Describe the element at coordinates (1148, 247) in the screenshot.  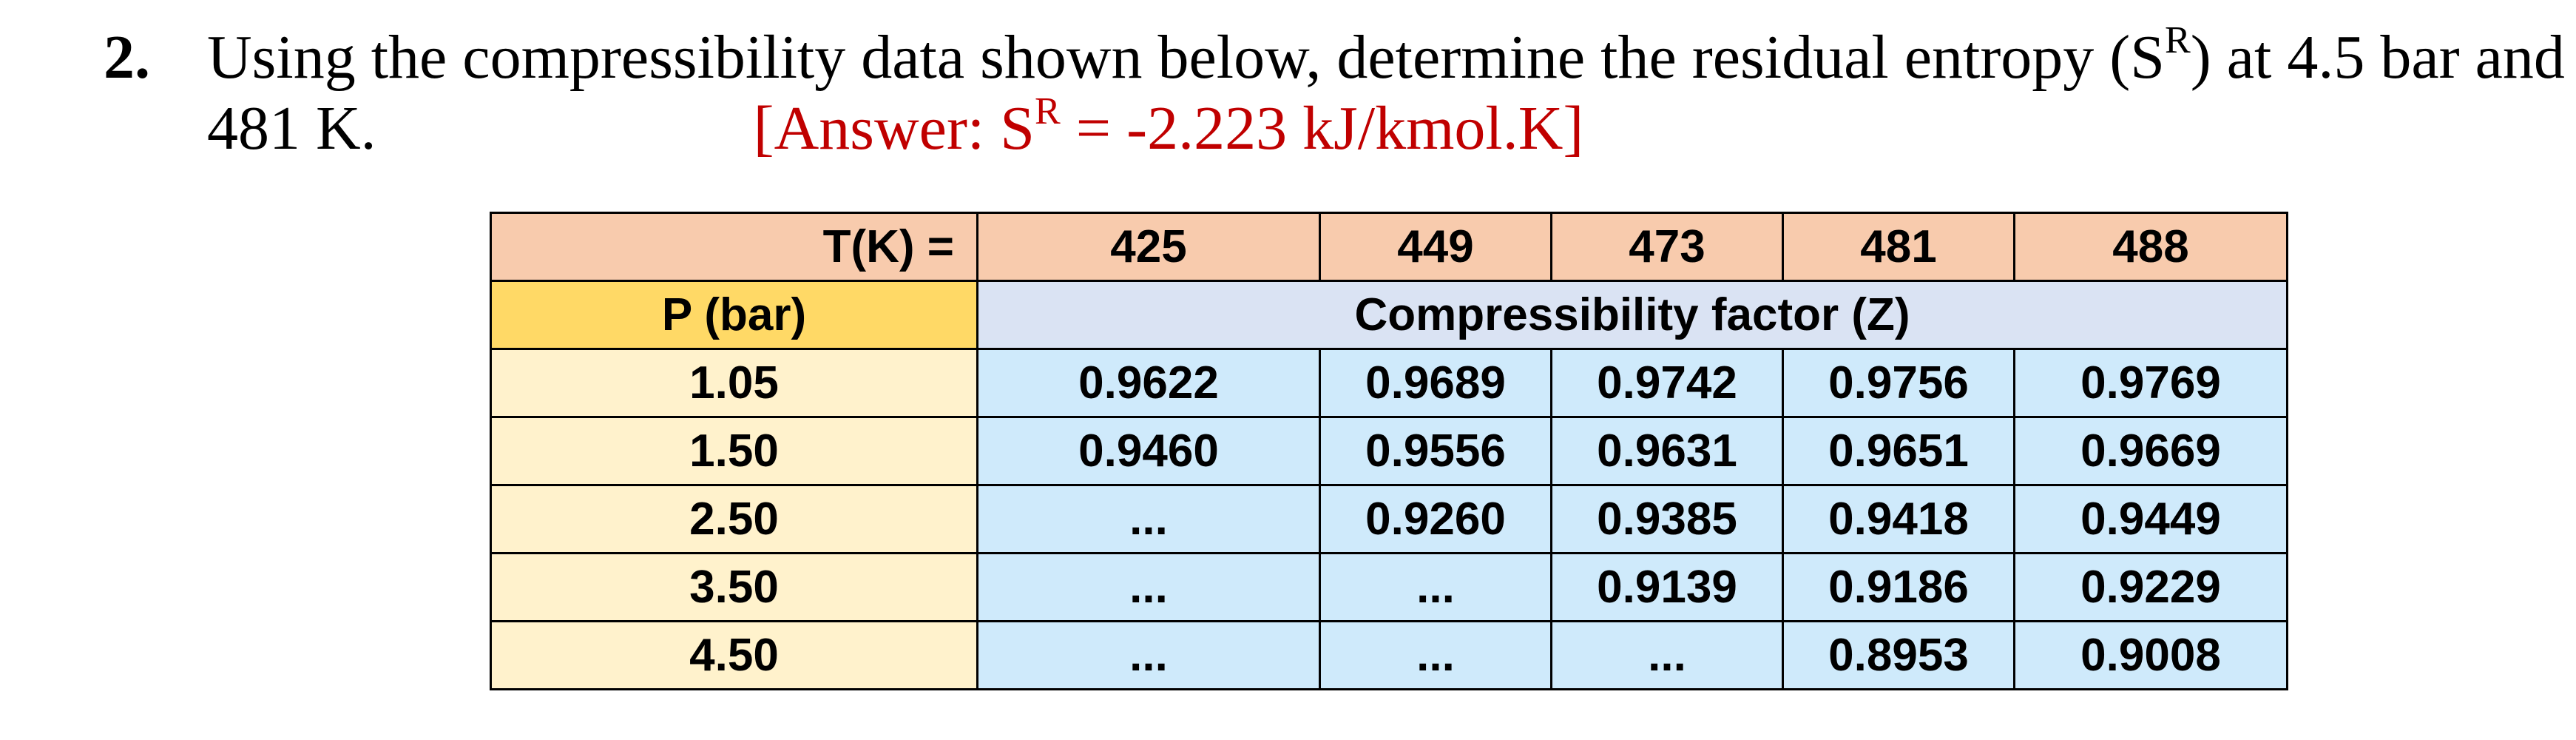
I see `temperature-header-cell: 425` at that location.